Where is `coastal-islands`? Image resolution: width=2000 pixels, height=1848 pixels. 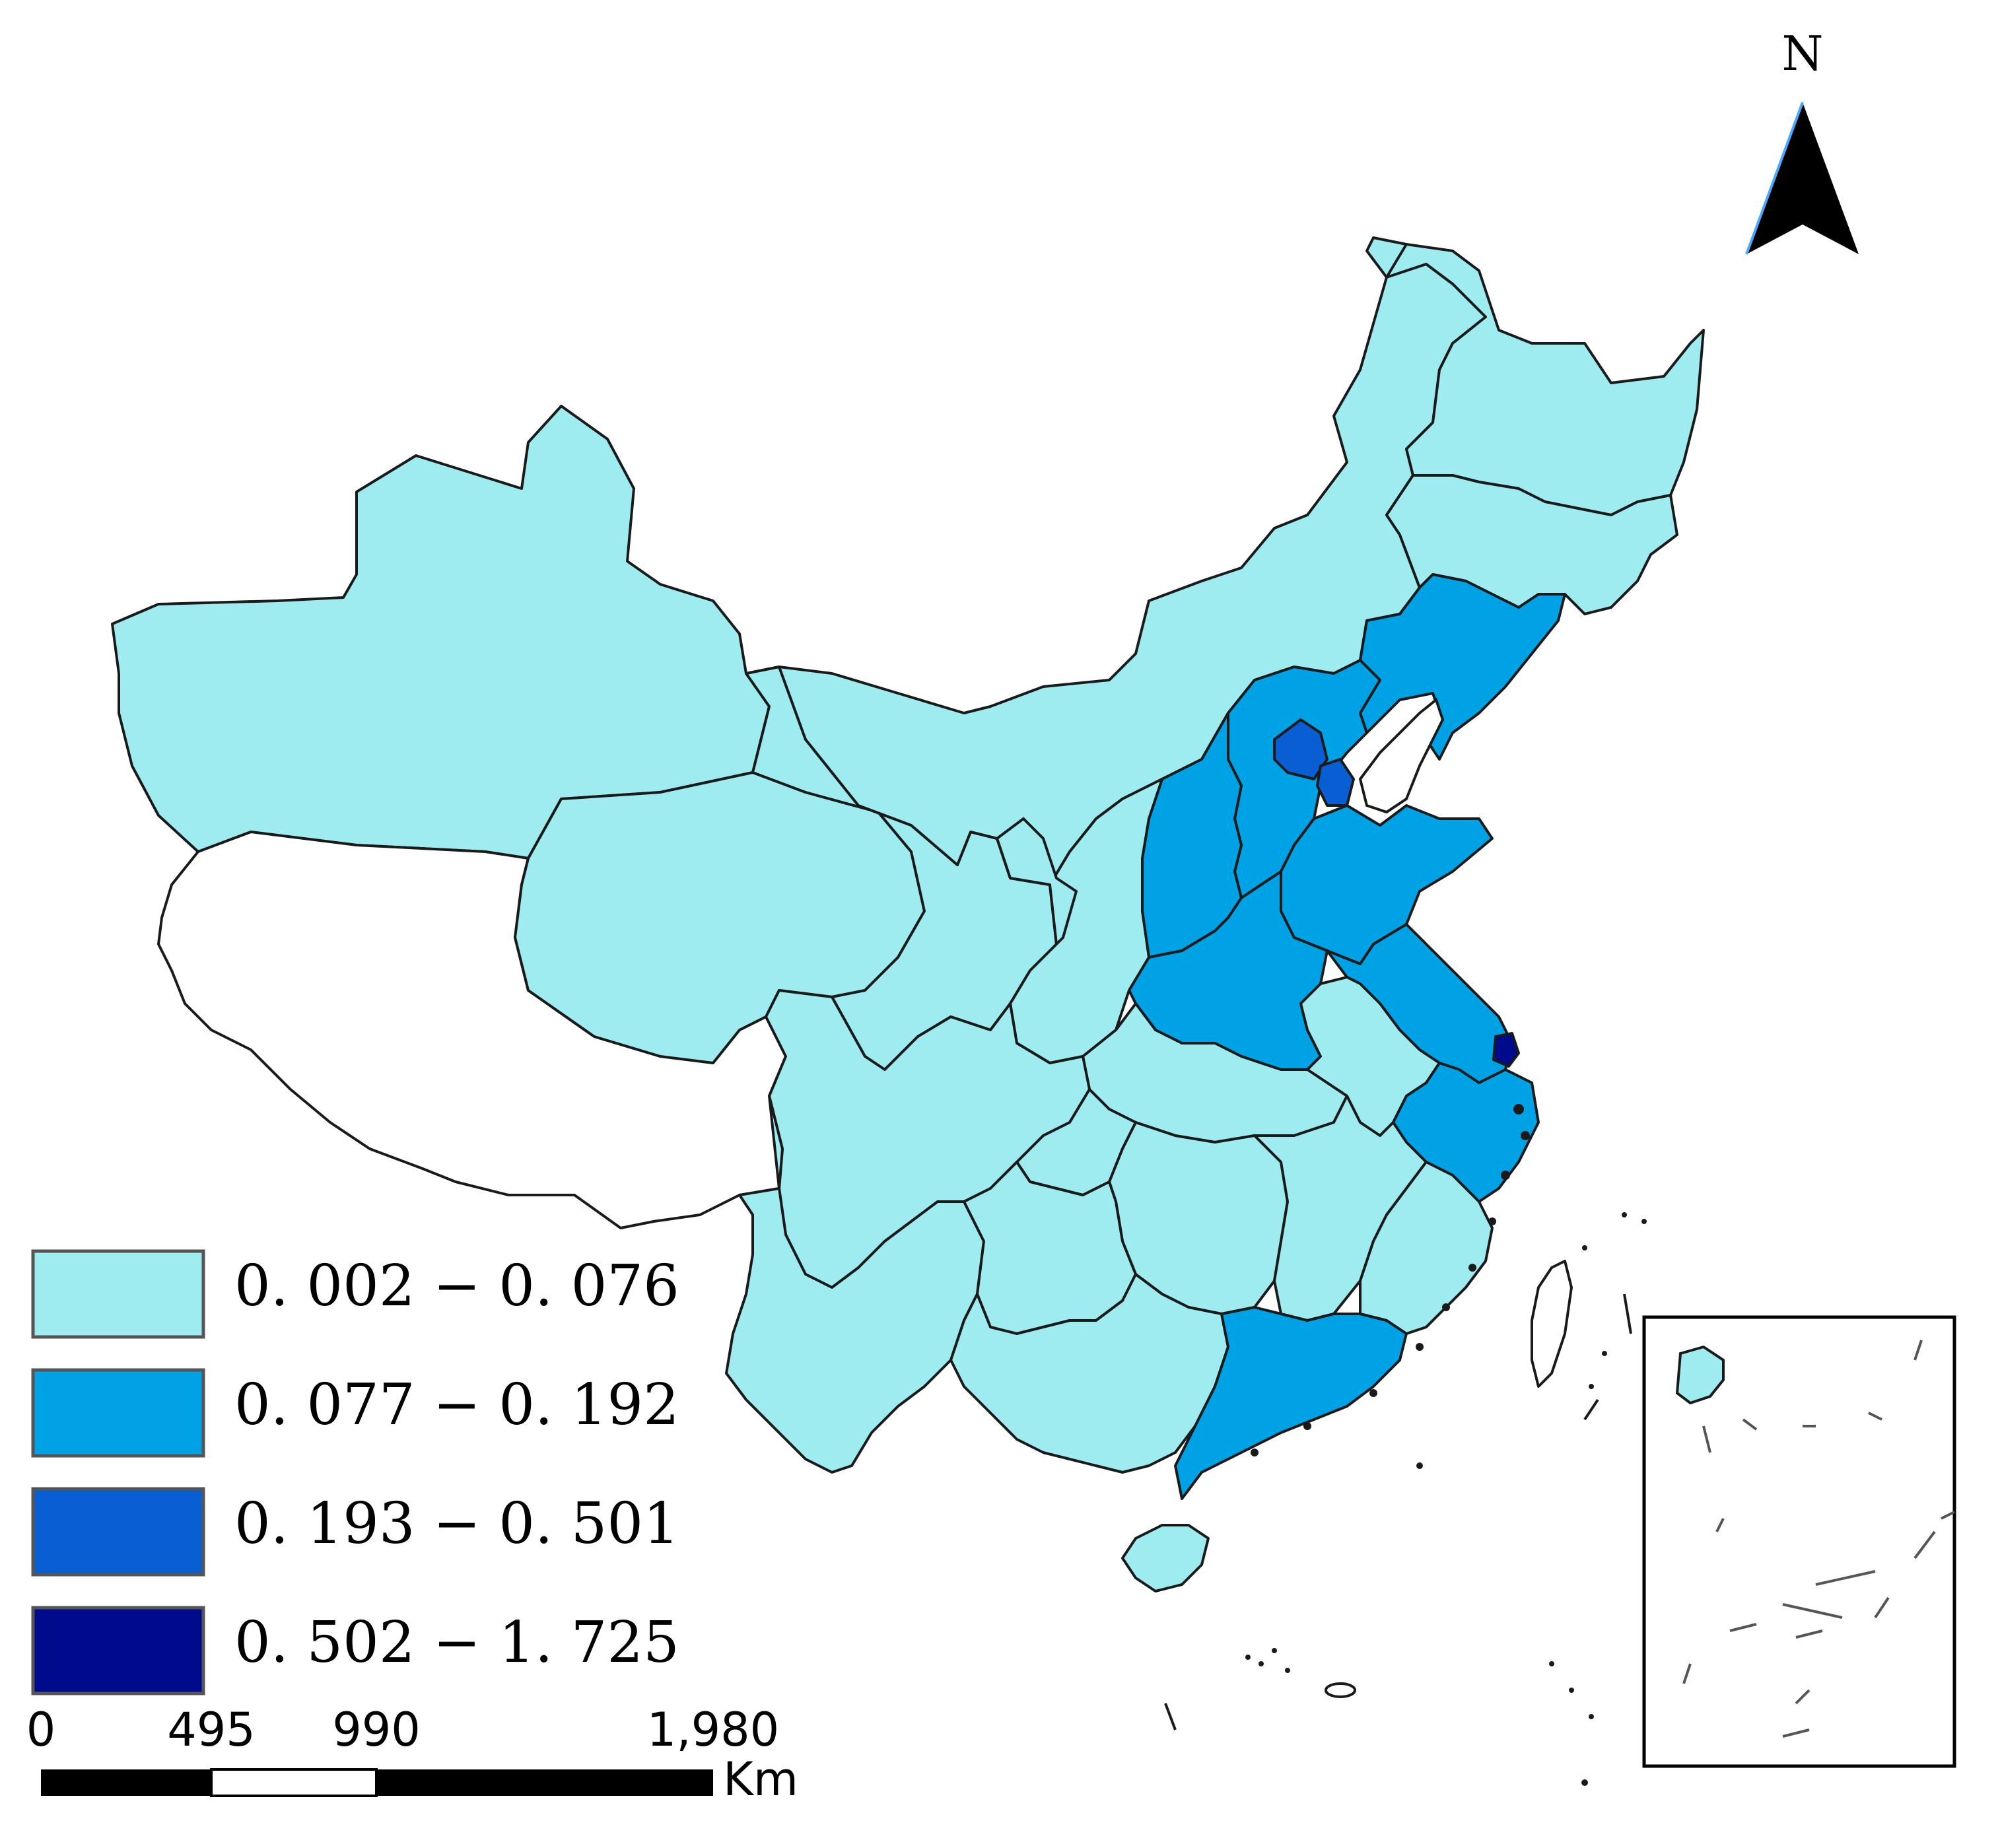 coastal-islands is located at coordinates (1405, 1445).